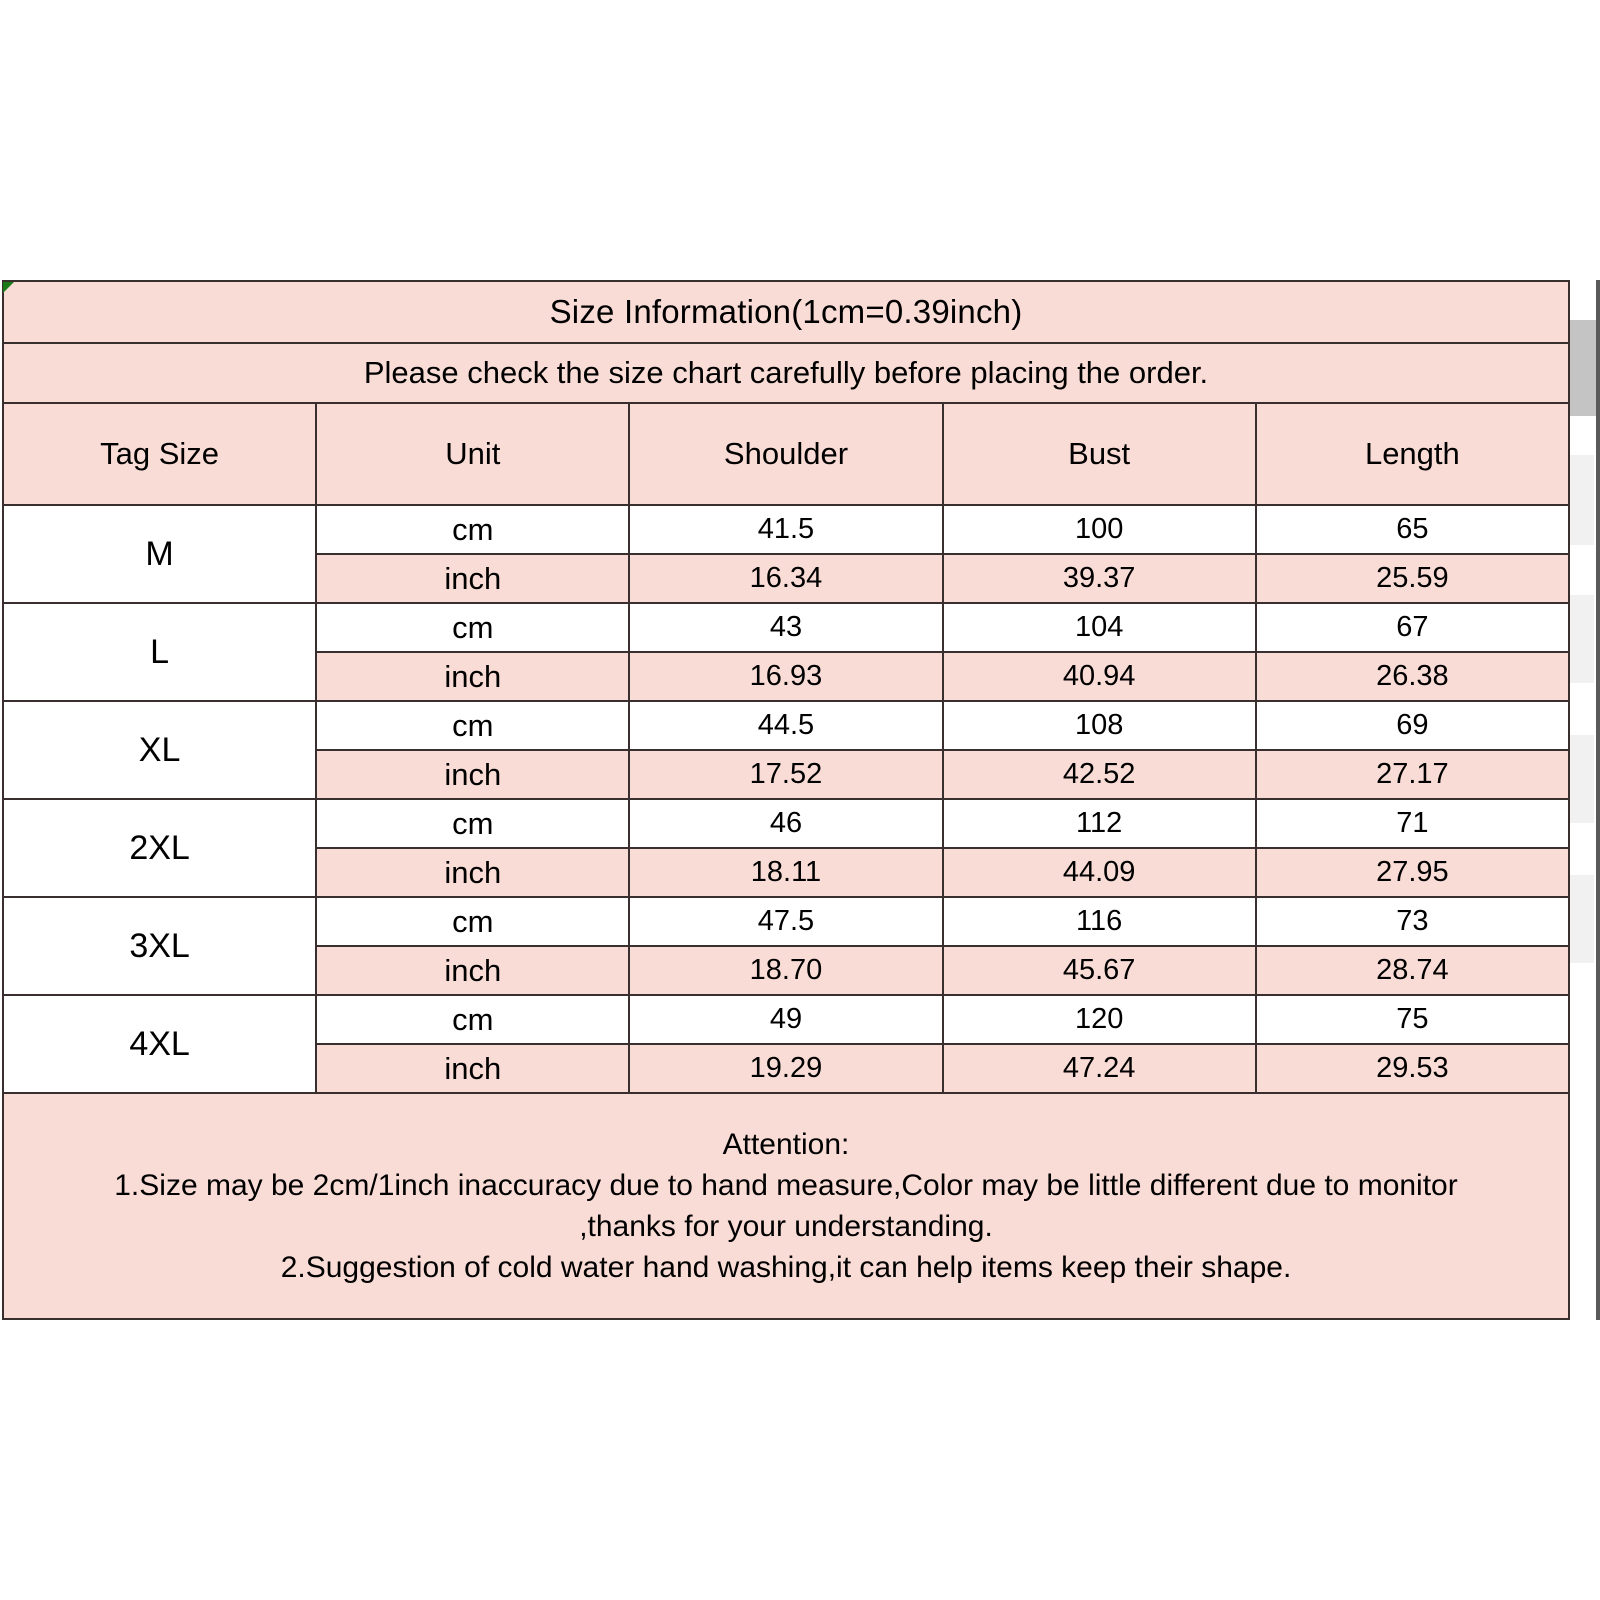 The width and height of the screenshot is (1600, 1600). I want to click on table-row: M cm 41.5 100 65, so click(786, 554).